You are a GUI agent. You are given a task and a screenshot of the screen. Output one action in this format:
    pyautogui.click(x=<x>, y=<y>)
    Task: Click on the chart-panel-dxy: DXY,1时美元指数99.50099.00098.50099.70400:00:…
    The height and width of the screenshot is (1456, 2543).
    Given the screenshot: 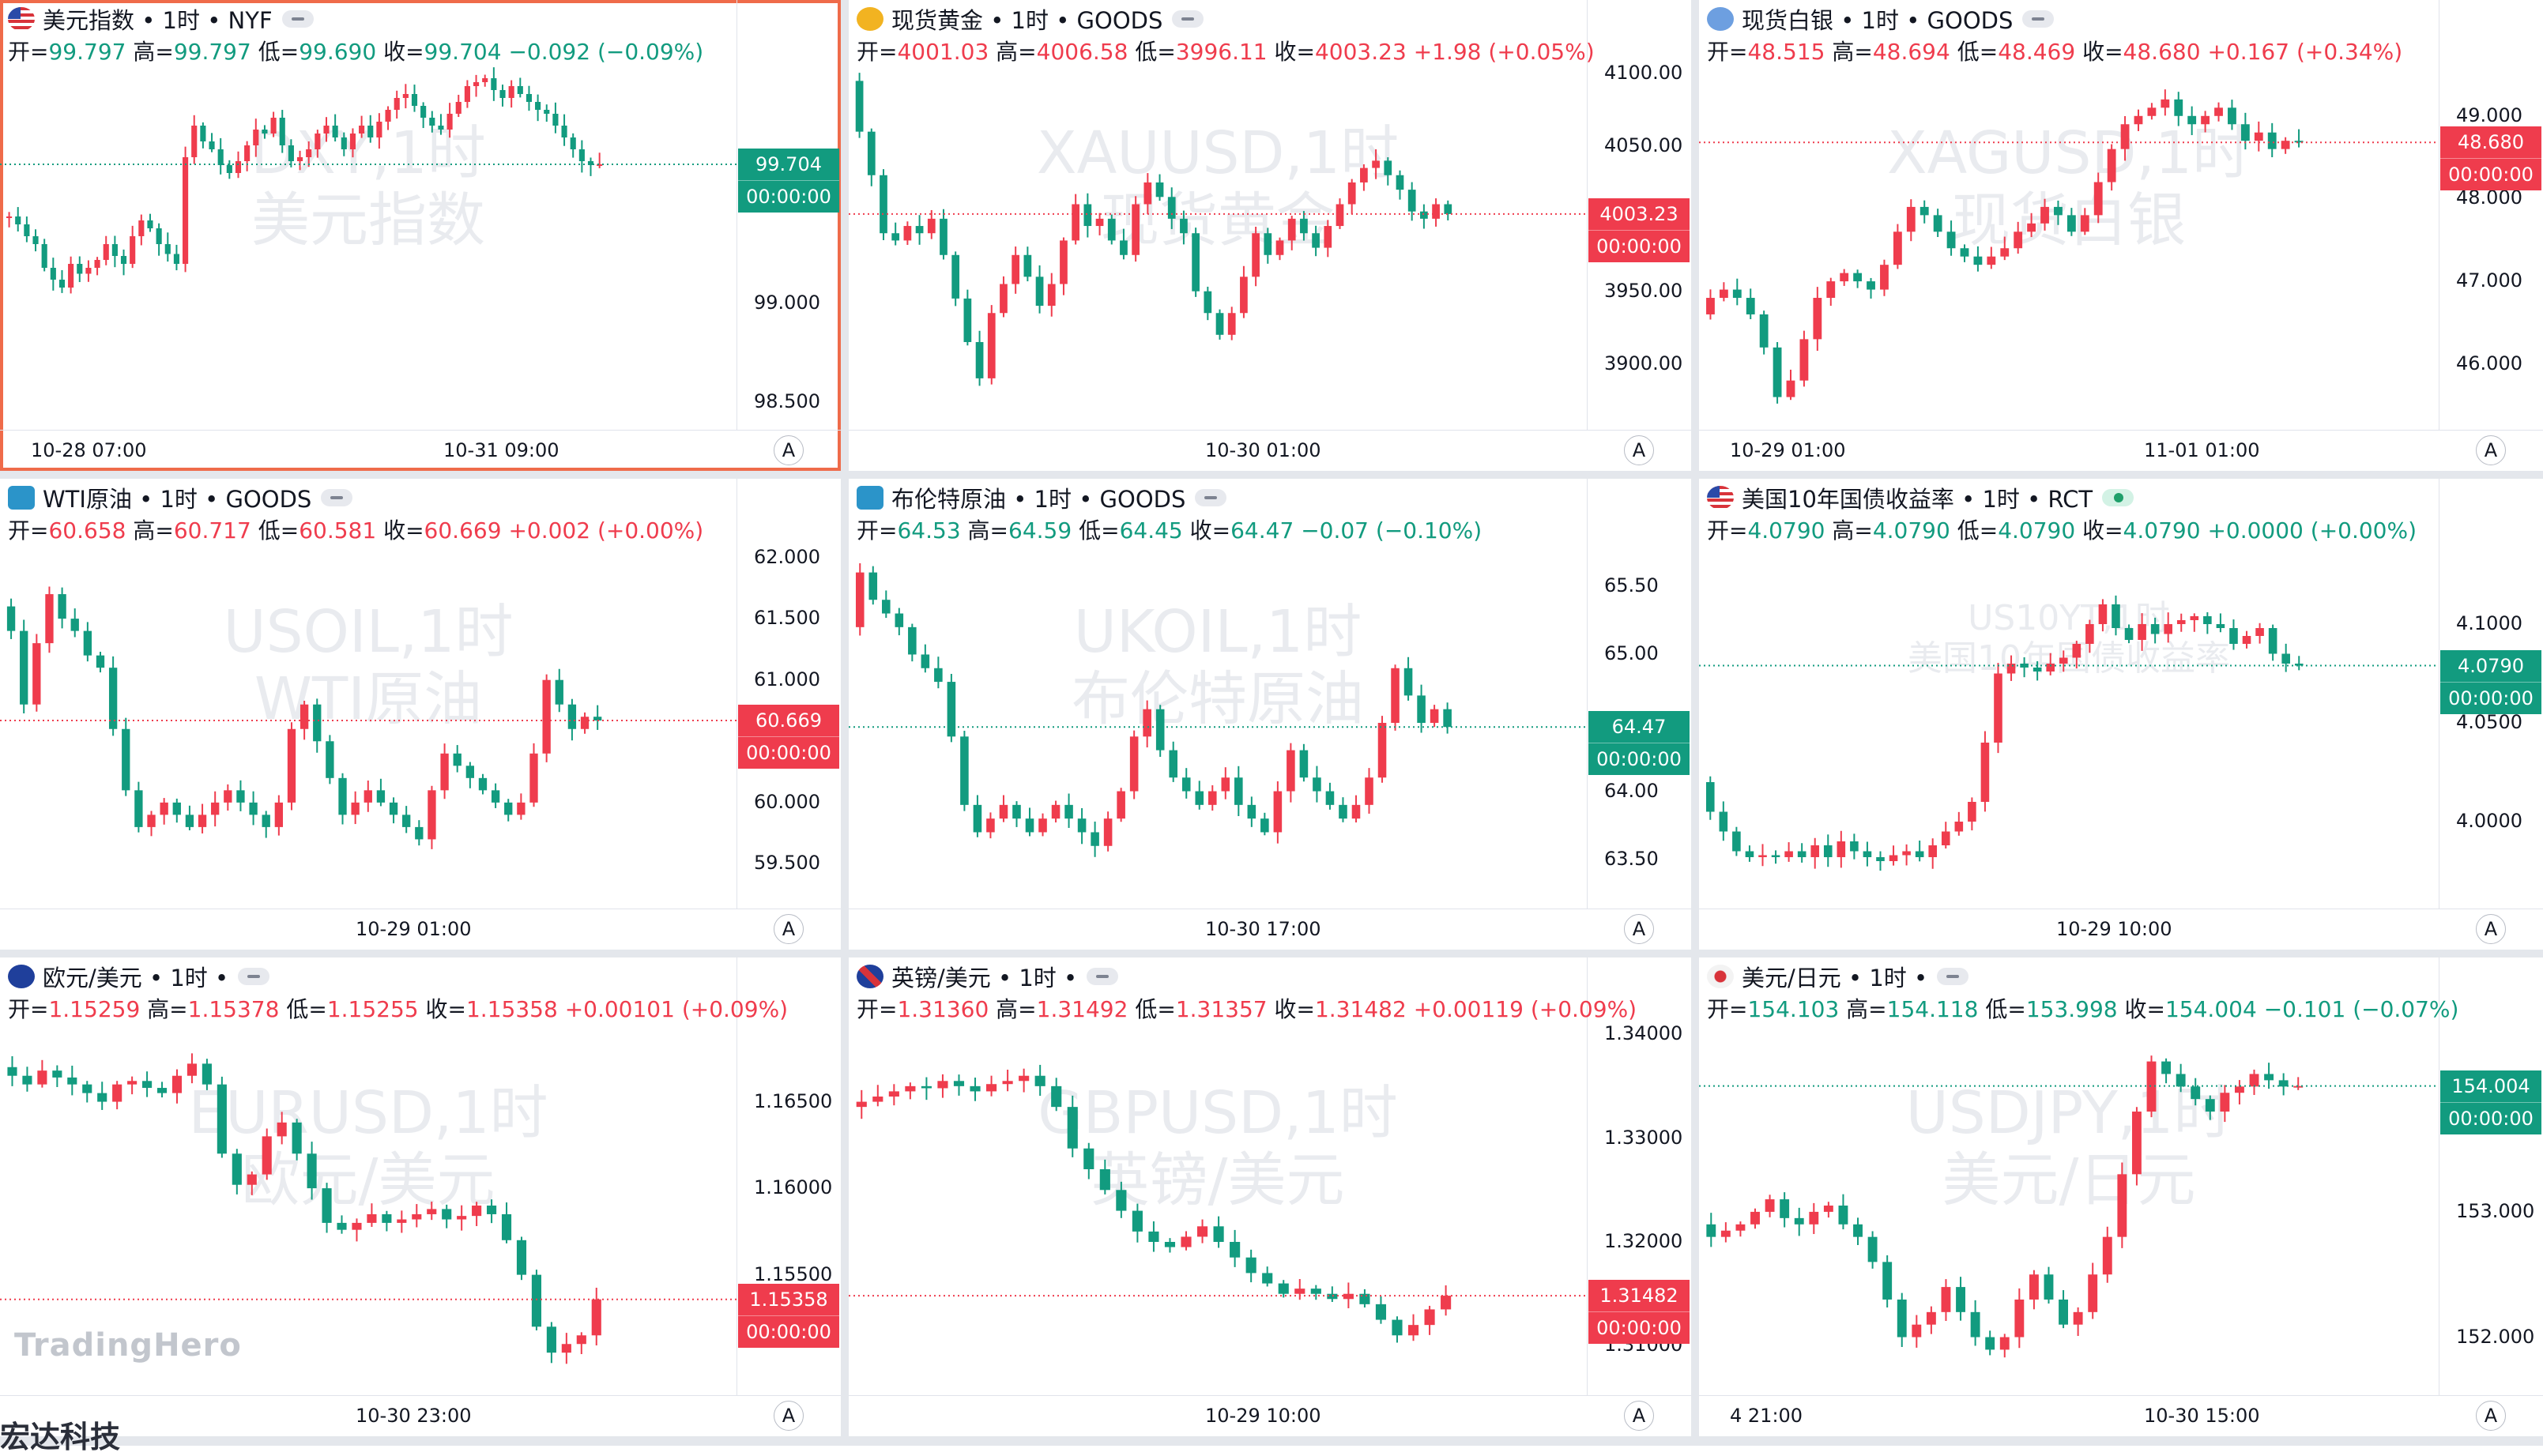 What is the action you would take?
    pyautogui.click(x=420, y=235)
    